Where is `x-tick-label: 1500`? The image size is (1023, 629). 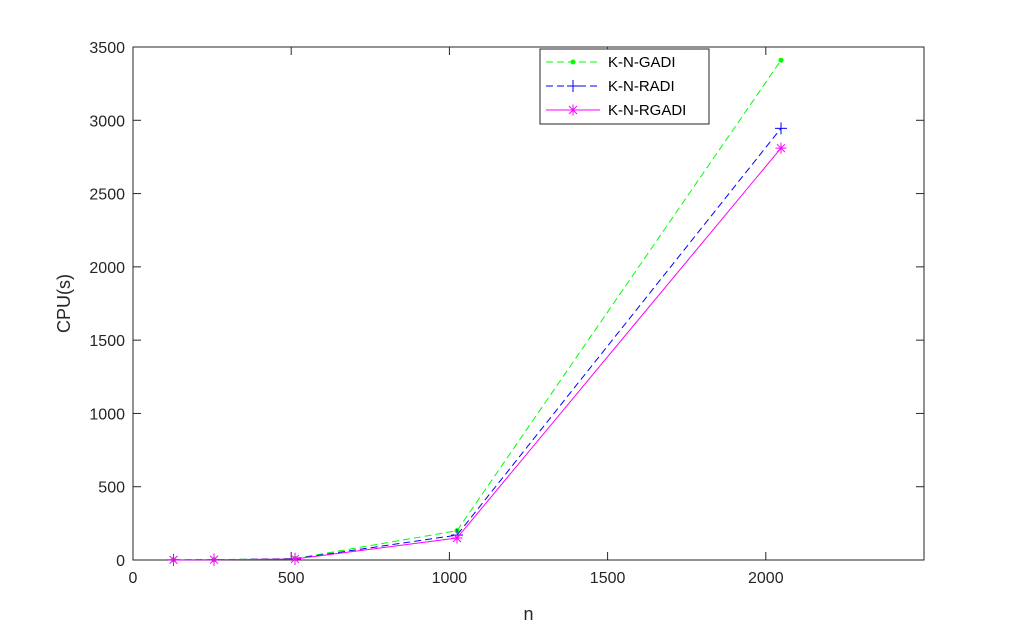
x-tick-label: 1500 is located at coordinates (608, 578).